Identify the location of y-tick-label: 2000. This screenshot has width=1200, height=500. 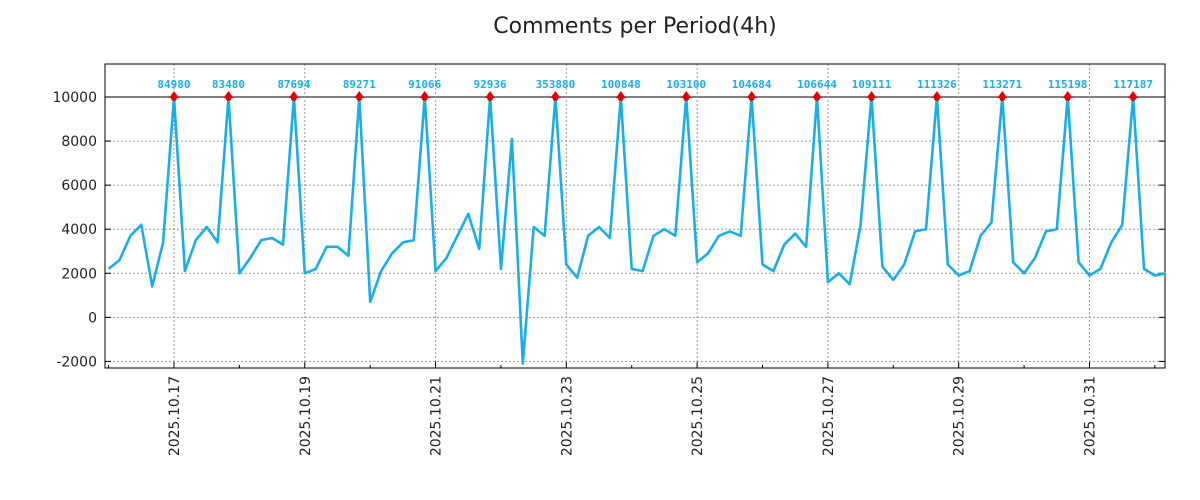
(79, 274).